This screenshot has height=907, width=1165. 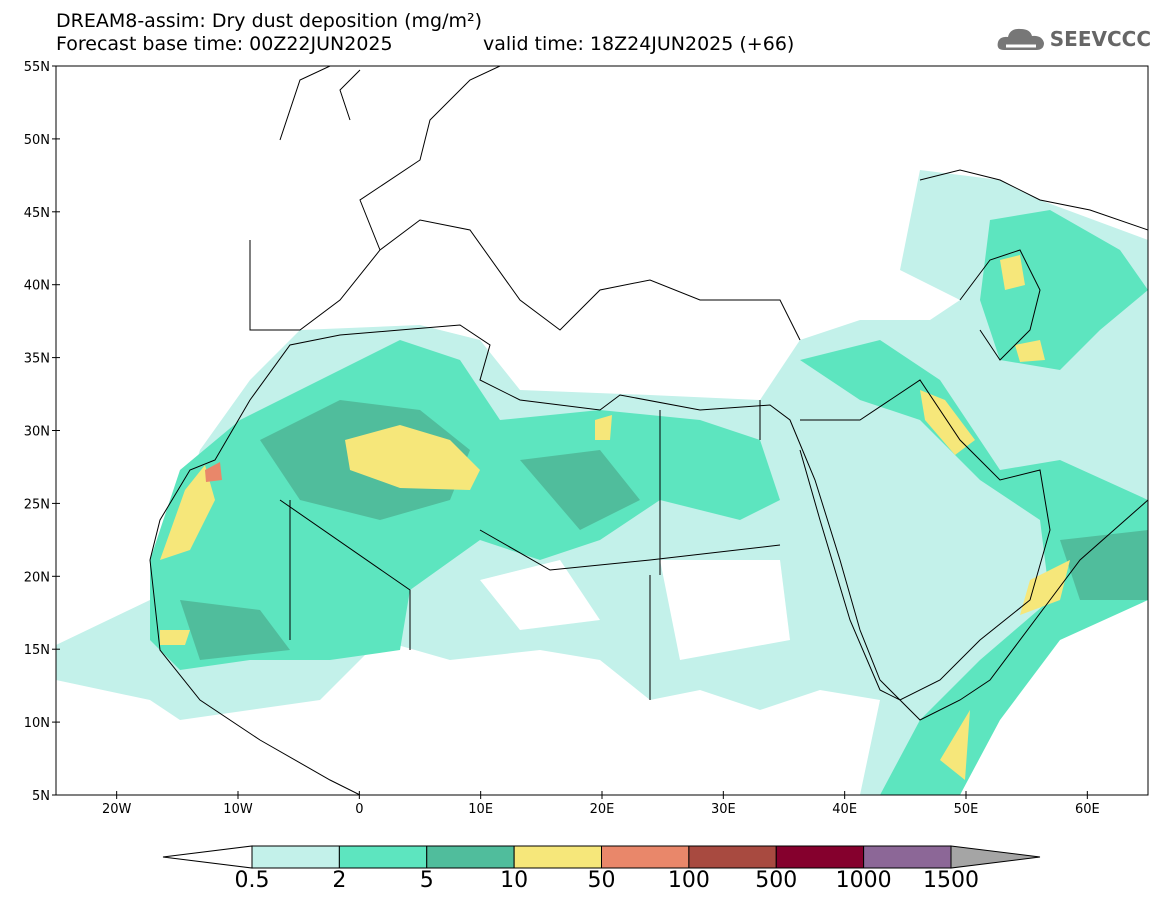 What do you see at coordinates (37, 286) in the screenshot?
I see `lat-label: 40N` at bounding box center [37, 286].